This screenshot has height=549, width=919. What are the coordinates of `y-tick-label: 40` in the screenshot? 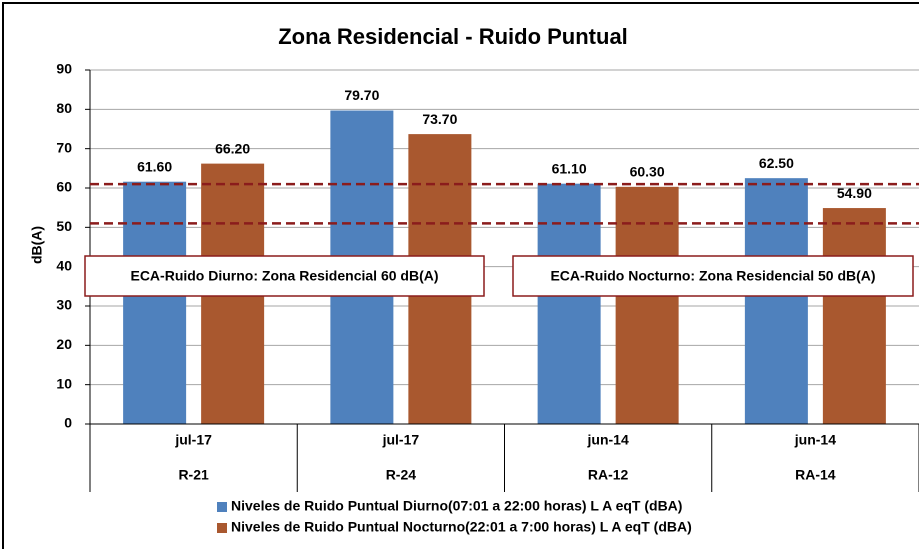 It's located at (64, 265).